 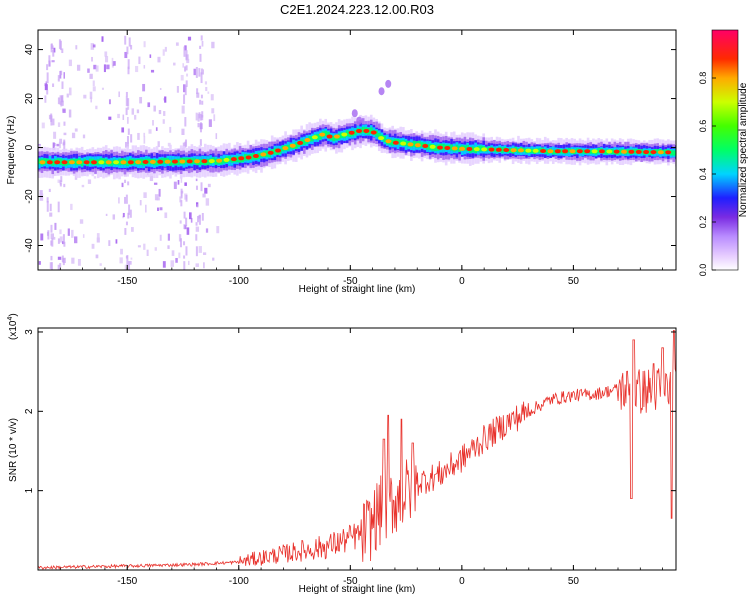 I want to click on bottom-x-tick-label: 50, so click(x=574, y=581).